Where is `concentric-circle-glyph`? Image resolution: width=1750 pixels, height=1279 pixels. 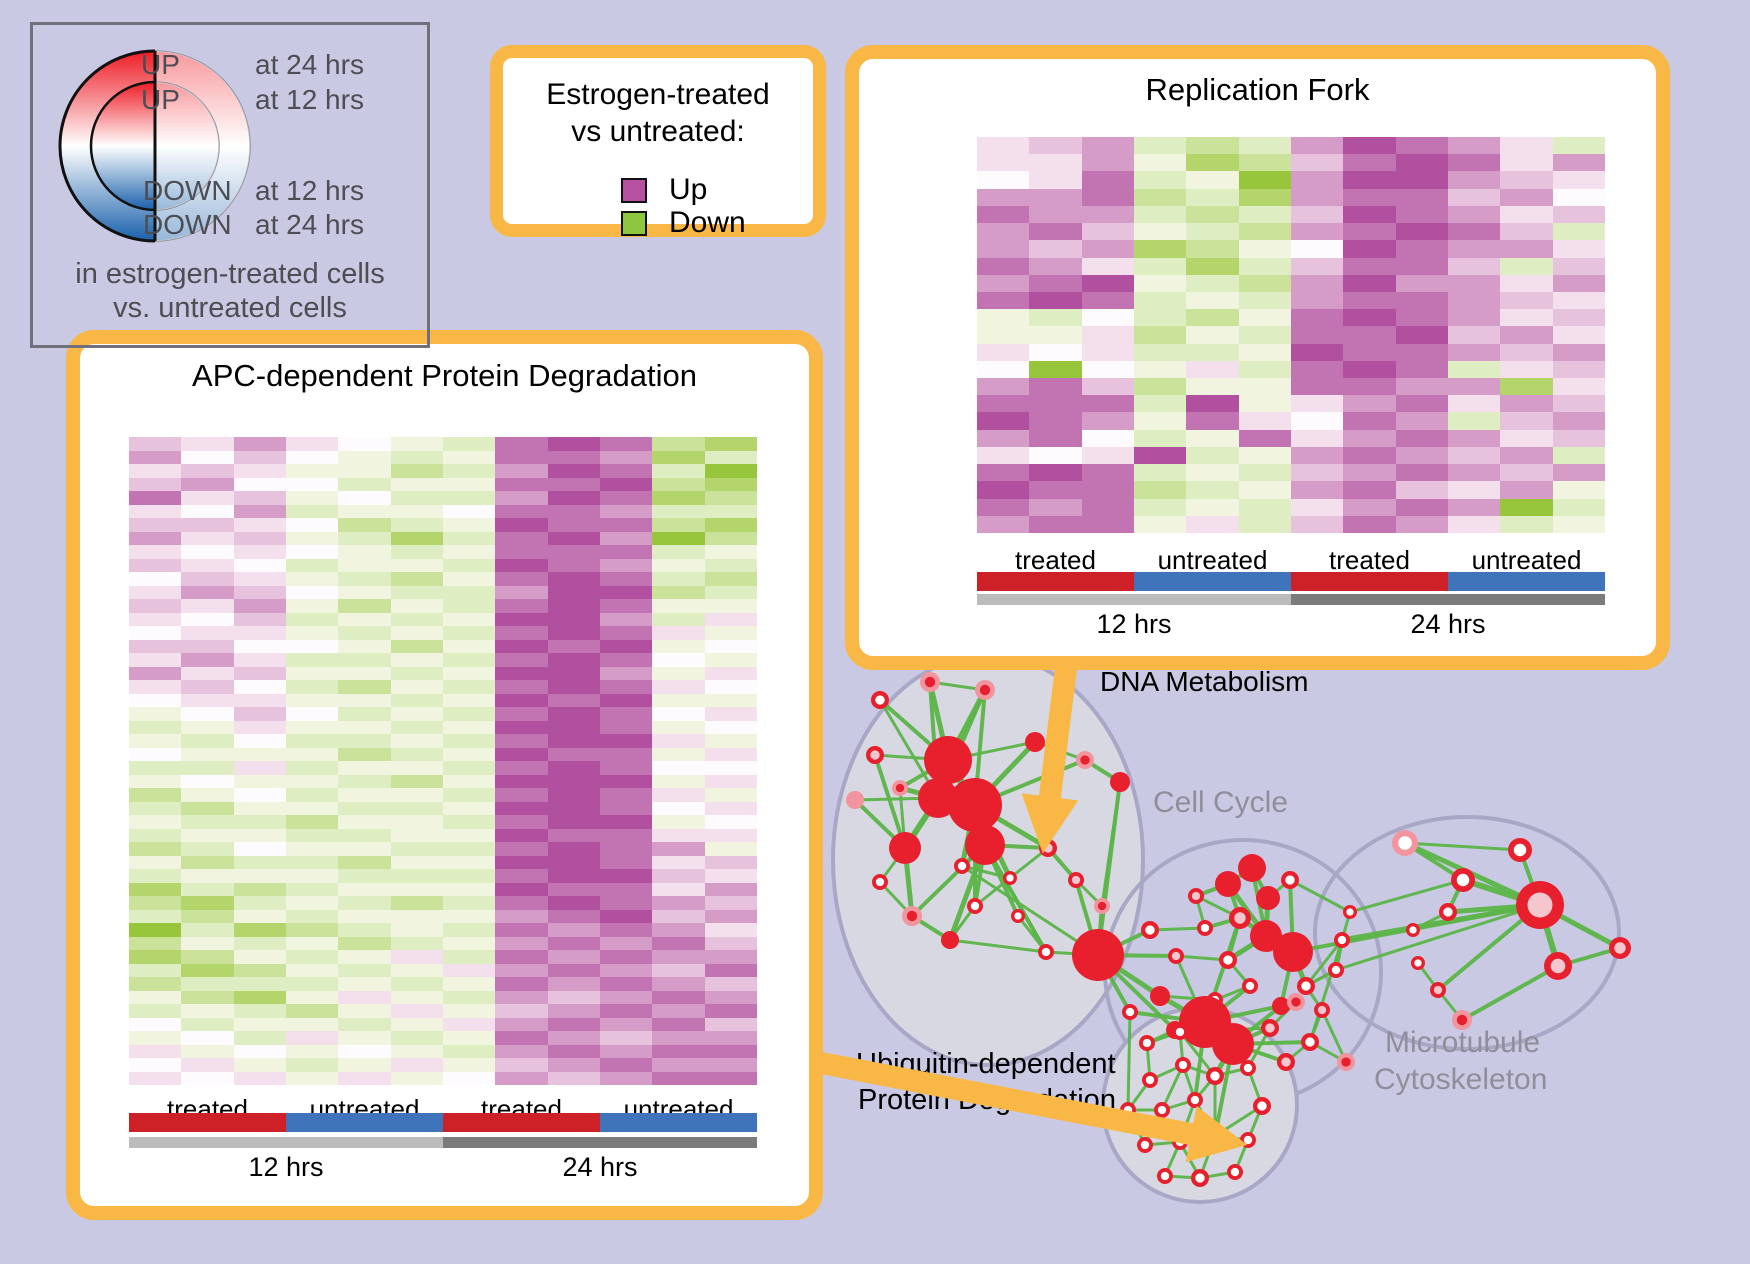
concentric-circle-glyph is located at coordinates (154, 146).